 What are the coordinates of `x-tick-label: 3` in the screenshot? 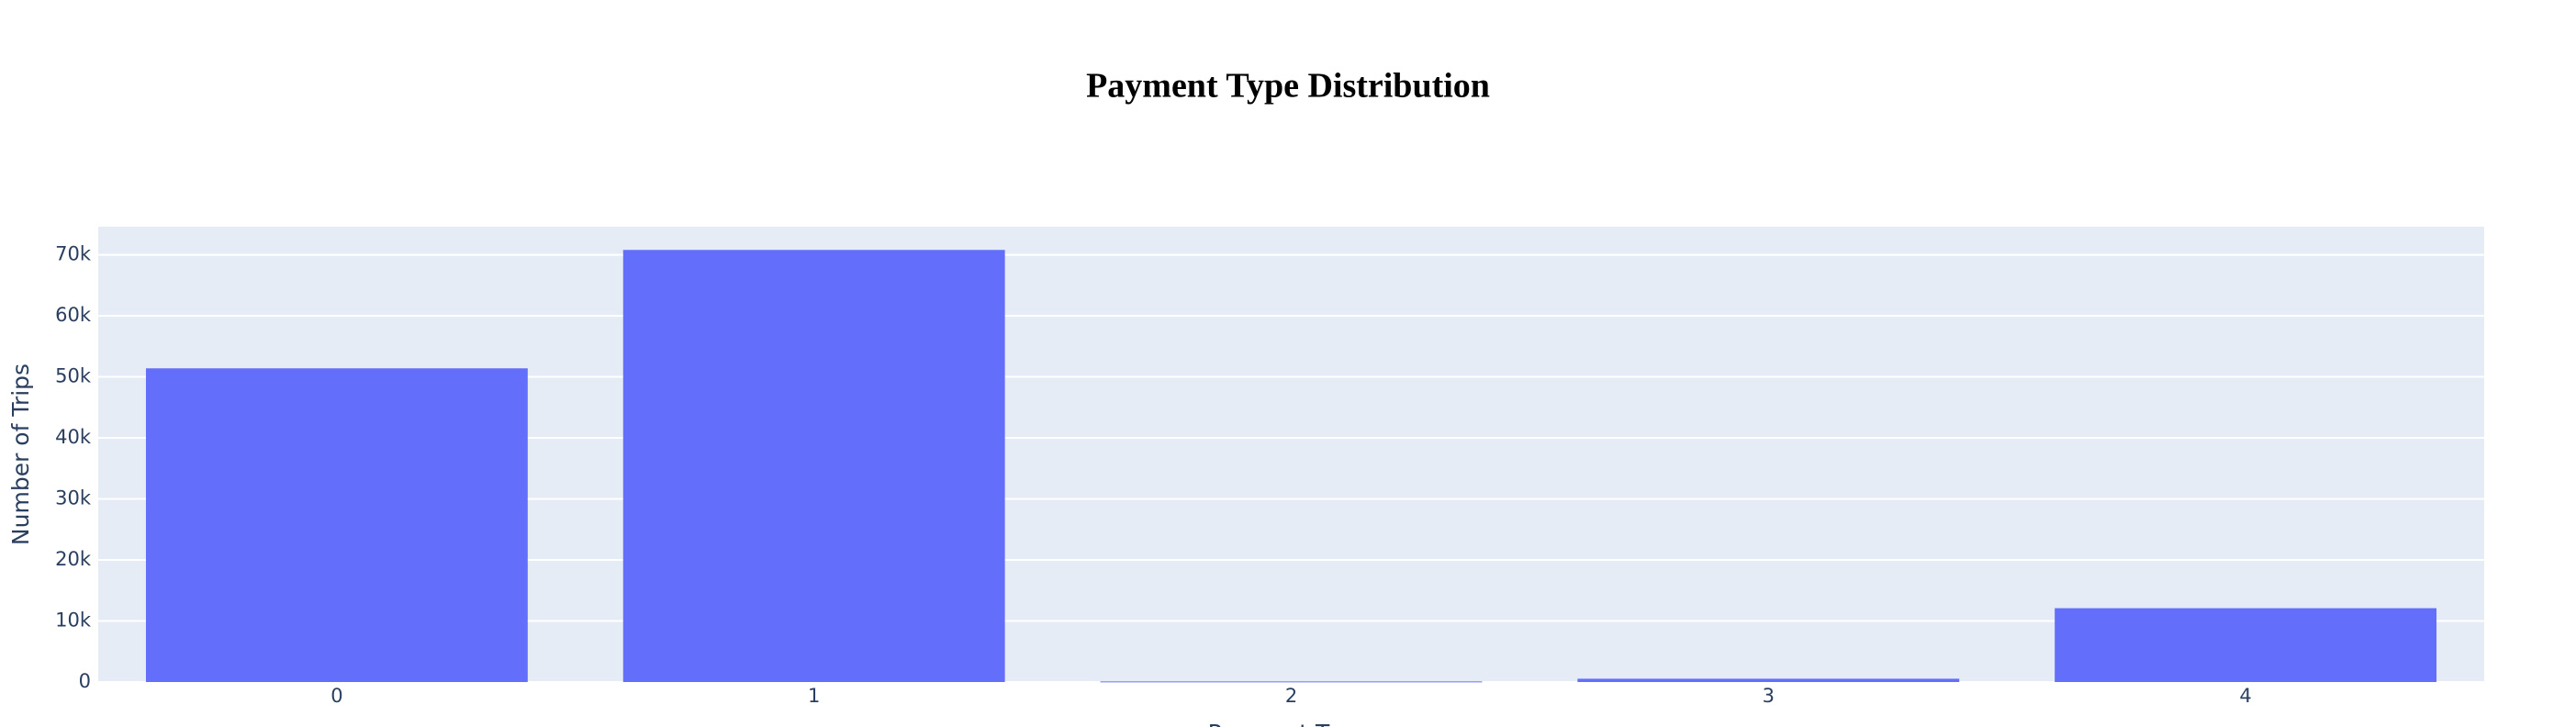 It's located at (1769, 696).